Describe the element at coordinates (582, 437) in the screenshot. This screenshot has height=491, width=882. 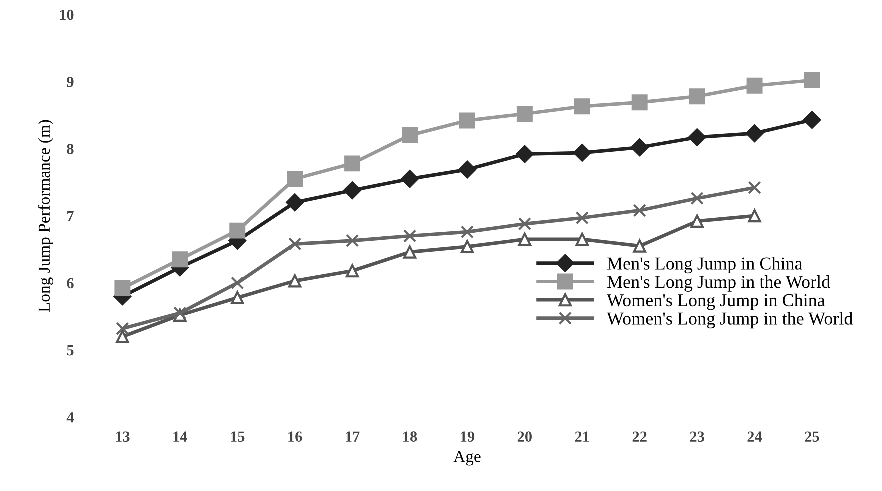
I see `x-tick-label: 21` at that location.